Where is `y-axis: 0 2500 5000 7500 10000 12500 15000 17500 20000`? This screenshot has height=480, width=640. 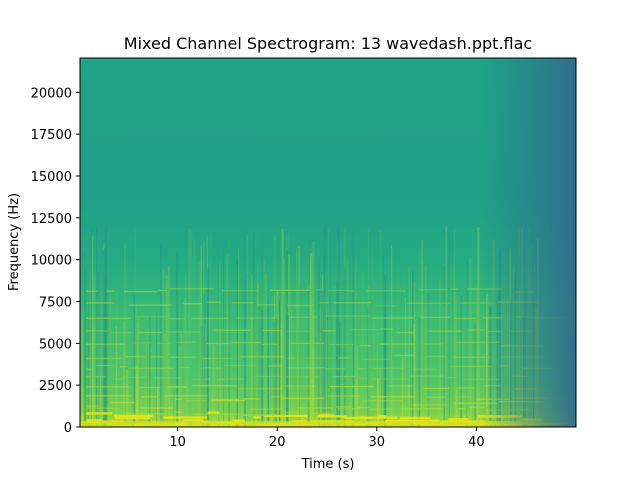 y-axis: 0 2500 5000 7500 10000 12500 15000 17500 20000 is located at coordinates (55, 261).